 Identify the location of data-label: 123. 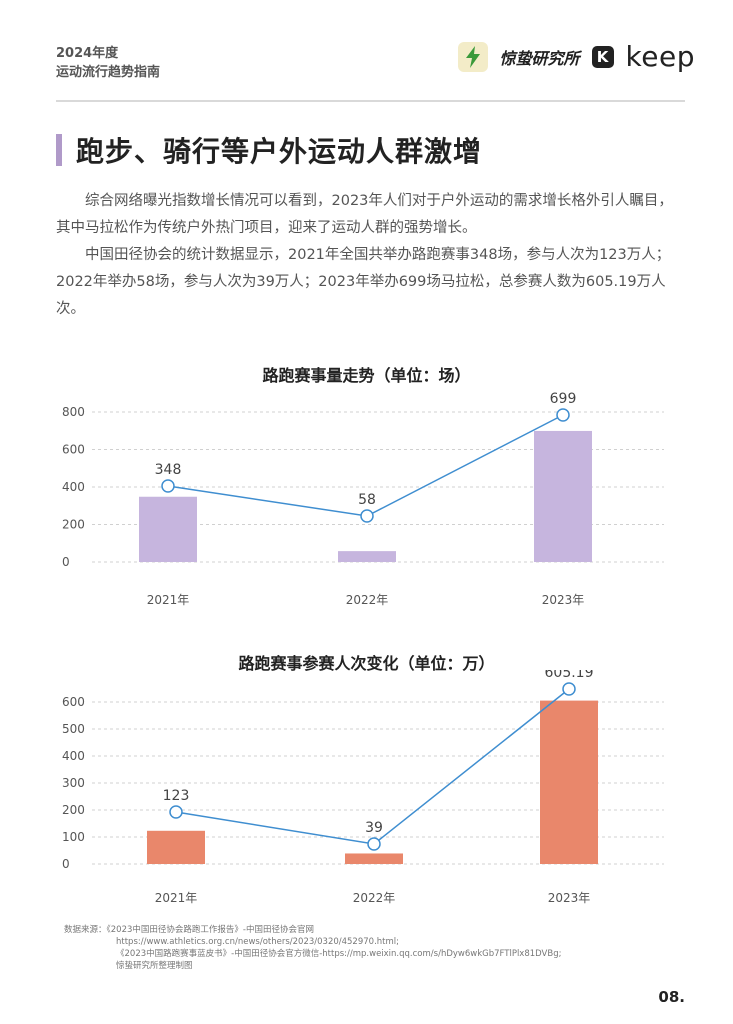
(176, 796).